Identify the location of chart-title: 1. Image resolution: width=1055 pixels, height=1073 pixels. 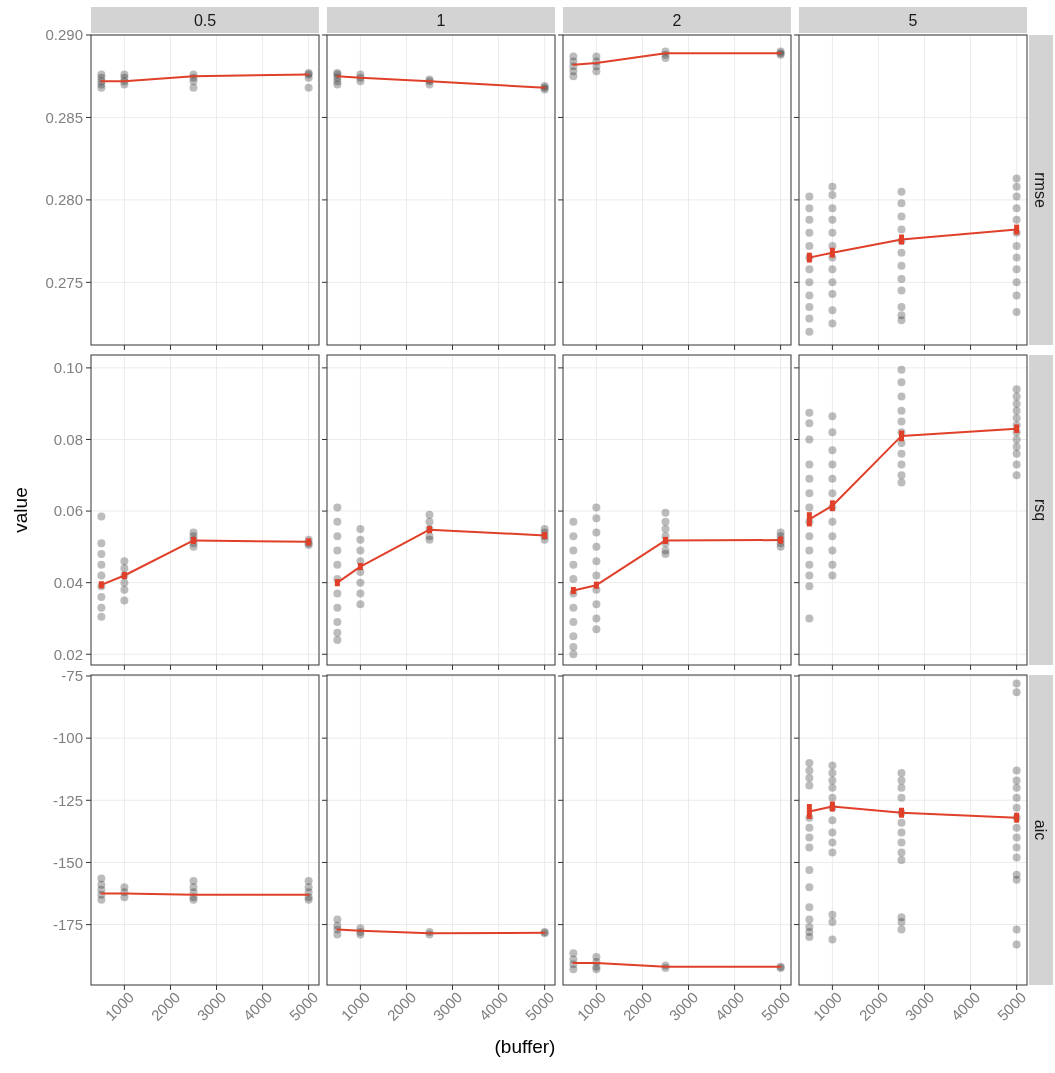
(441, 20).